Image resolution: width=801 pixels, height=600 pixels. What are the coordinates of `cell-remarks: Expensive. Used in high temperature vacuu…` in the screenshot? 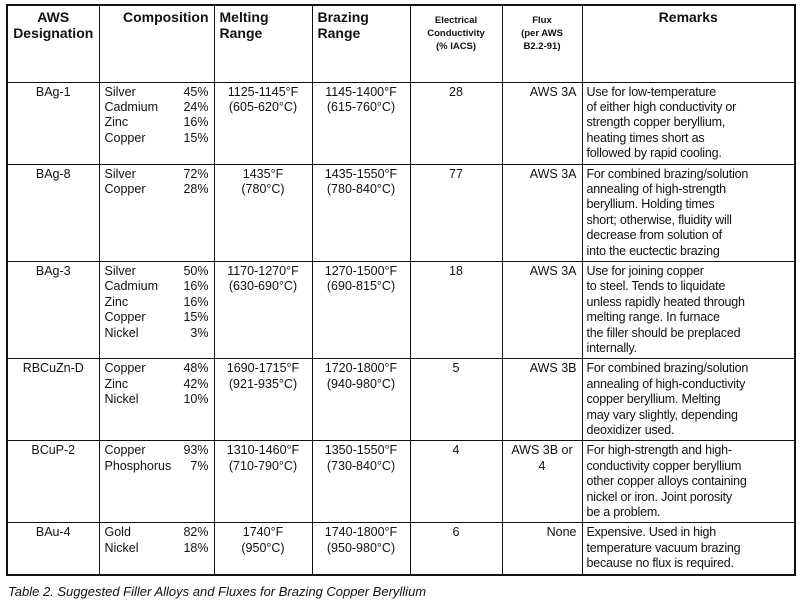 It's located at (688, 549).